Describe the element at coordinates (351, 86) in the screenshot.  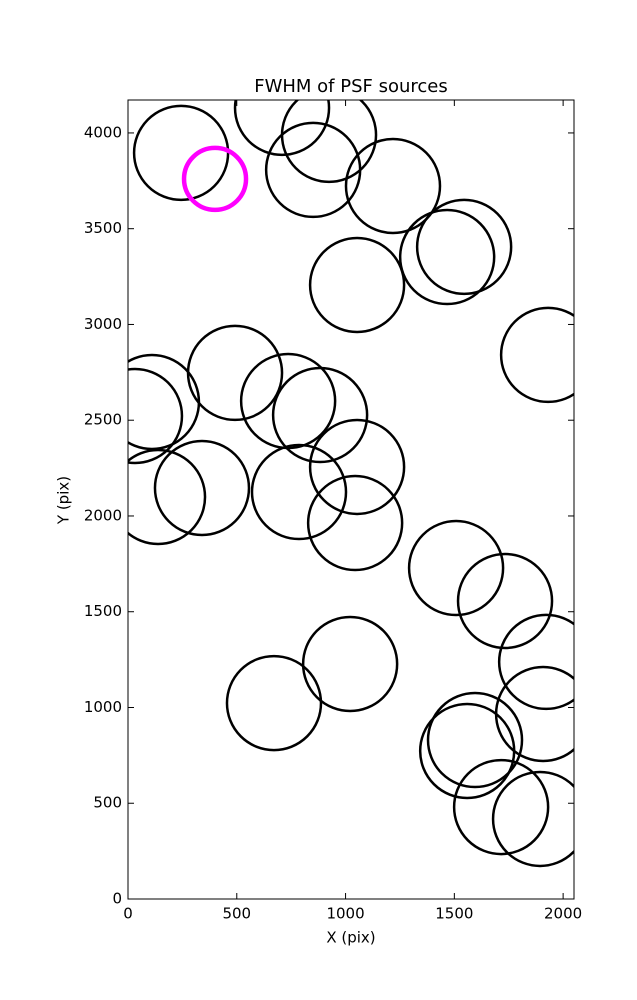
I see `chart-title: FWHM of PSF sources` at that location.